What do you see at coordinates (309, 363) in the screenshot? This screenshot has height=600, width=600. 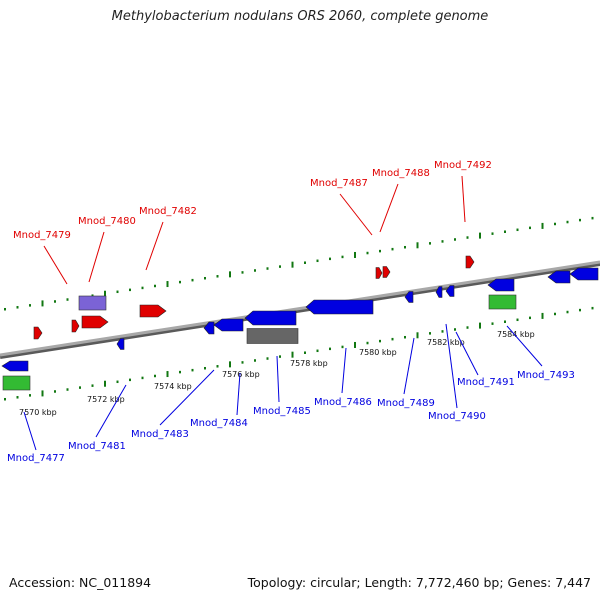 I see `scale-label: 7578 kbp` at bounding box center [309, 363].